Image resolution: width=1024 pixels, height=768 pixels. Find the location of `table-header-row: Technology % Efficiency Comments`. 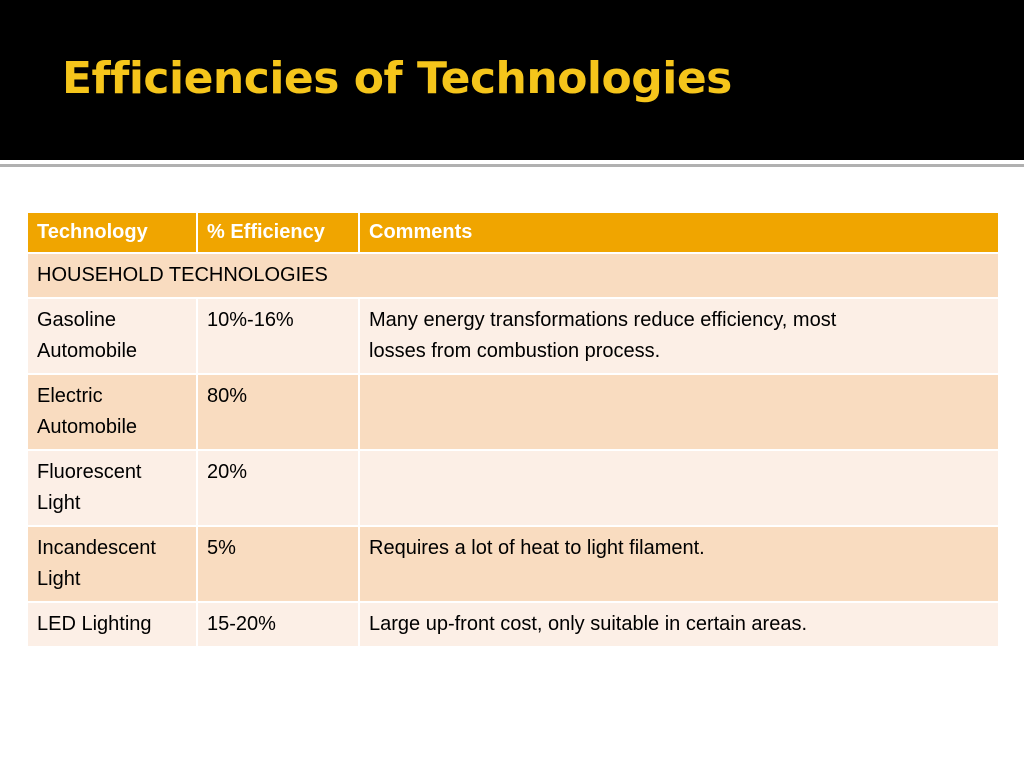

table-header-row: Technology % Efficiency Comments is located at coordinates (513, 232).